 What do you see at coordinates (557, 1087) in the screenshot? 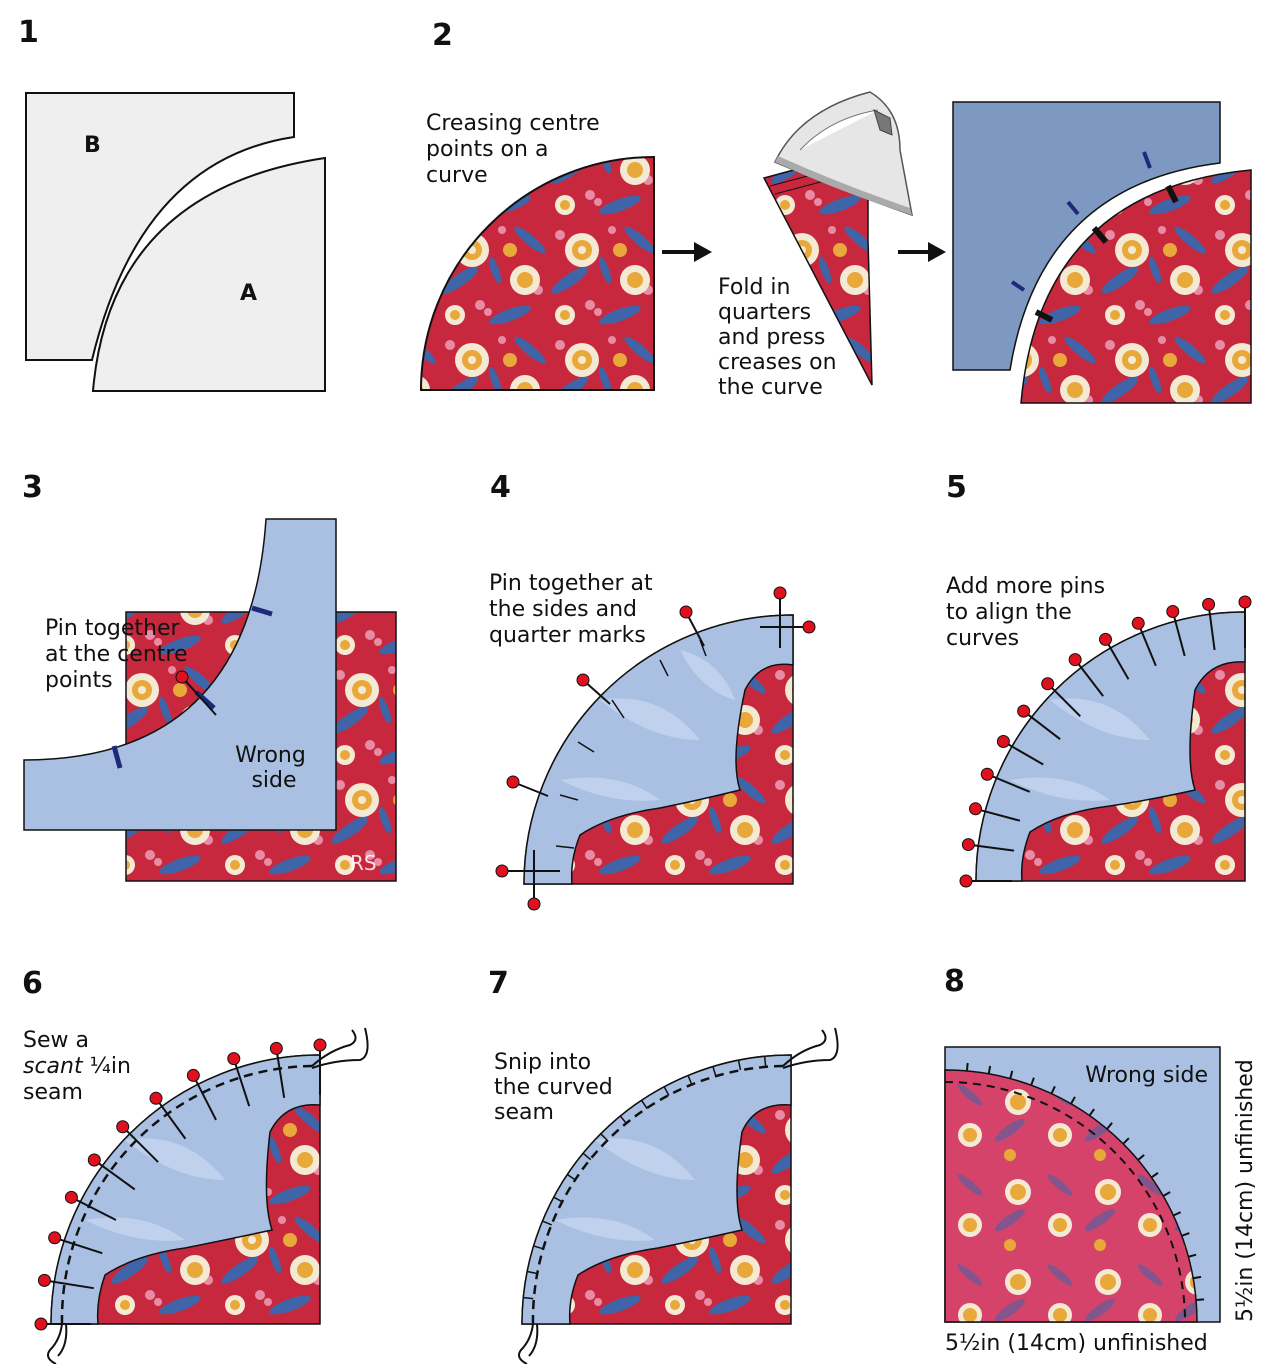
I see `step-7-caption: Snip into the curved seam` at bounding box center [557, 1087].